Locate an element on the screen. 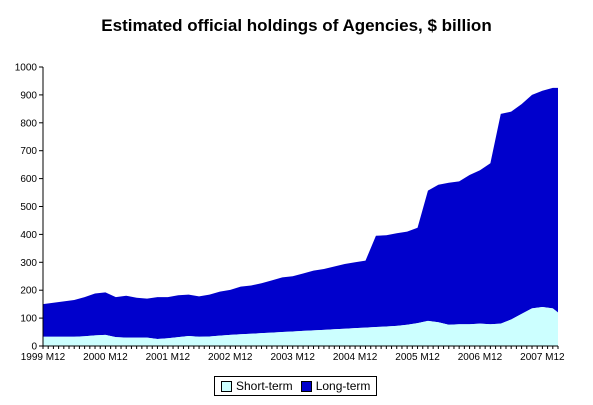  x-tick-label: 2003 M12 is located at coordinates (292, 357).